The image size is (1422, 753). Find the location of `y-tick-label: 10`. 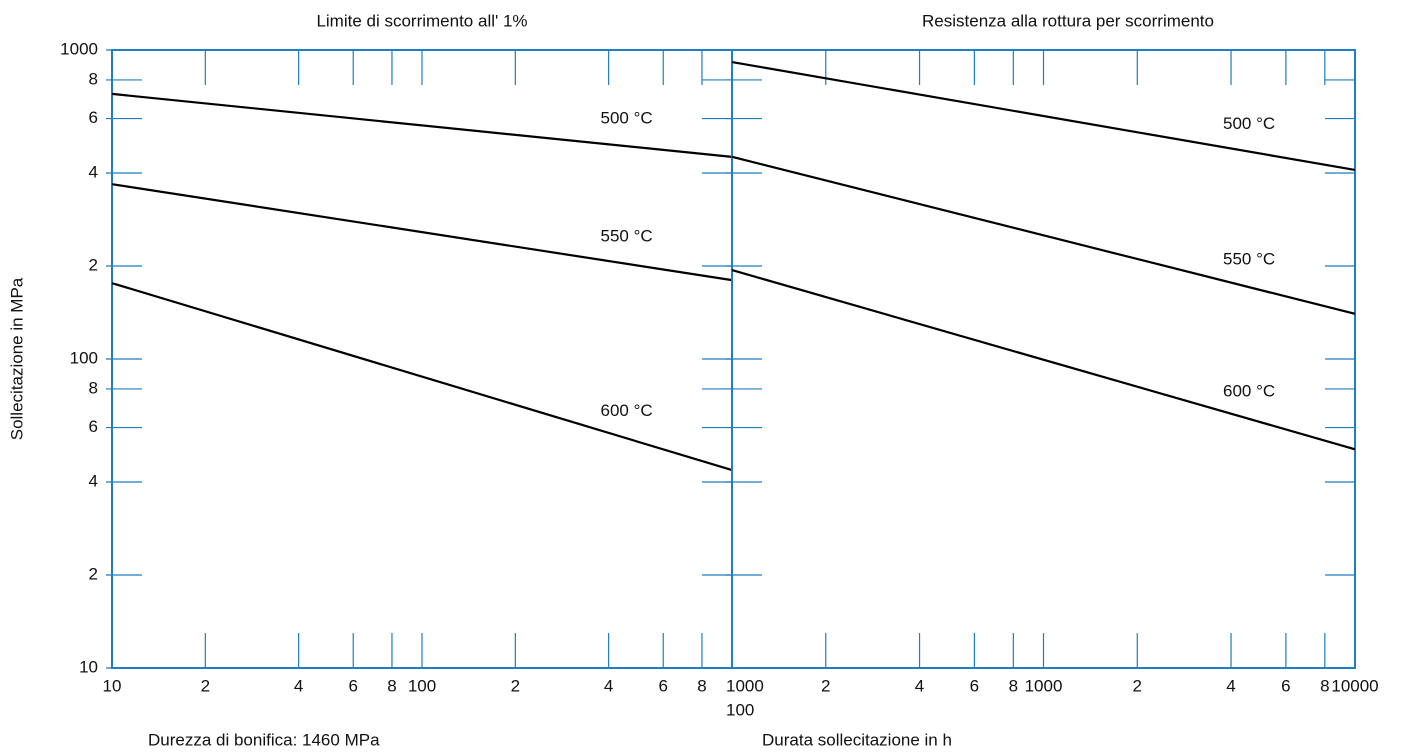

y-tick-label: 10 is located at coordinates (88, 666).